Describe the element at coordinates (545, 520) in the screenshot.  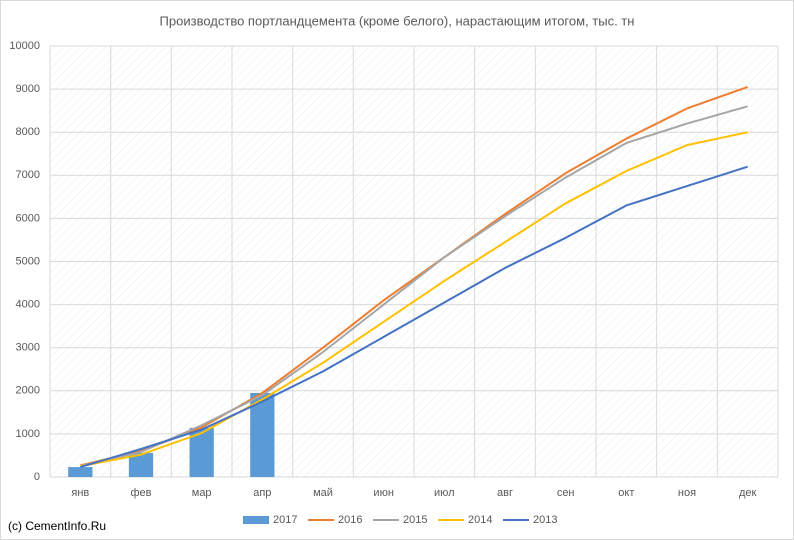
I see `legend-label: 2013` at that location.